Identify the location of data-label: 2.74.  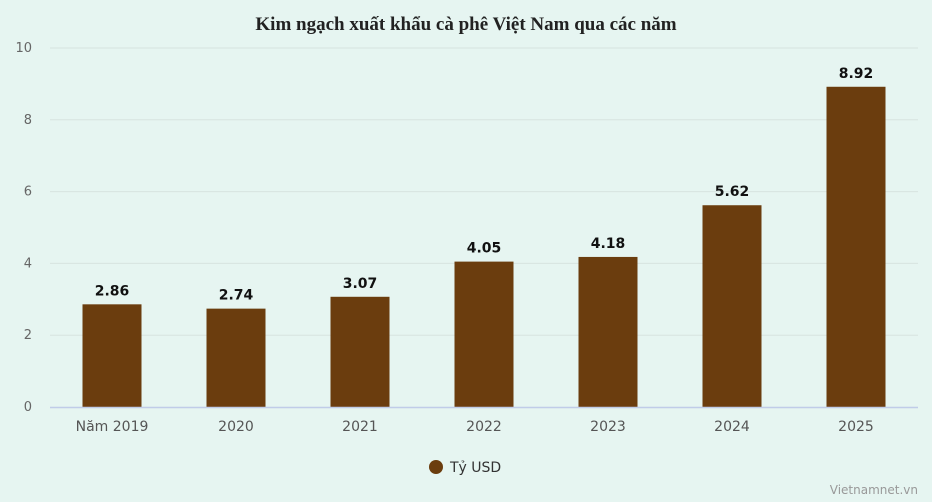
(236, 296).